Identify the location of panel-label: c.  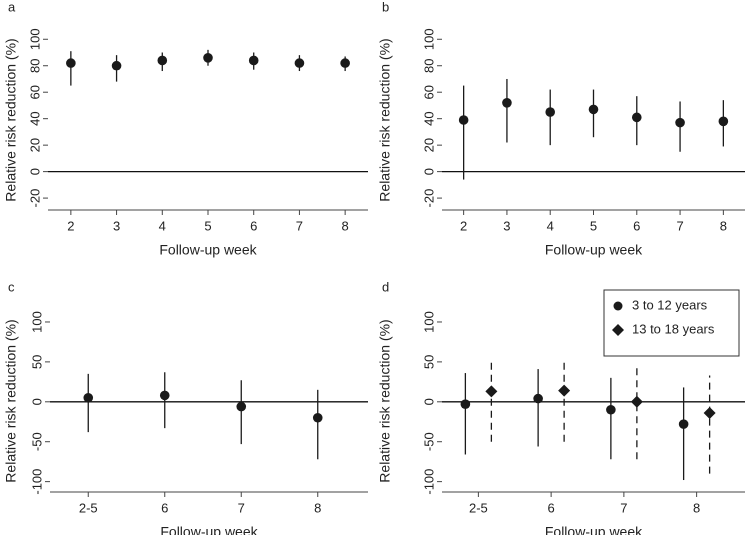
(11, 286).